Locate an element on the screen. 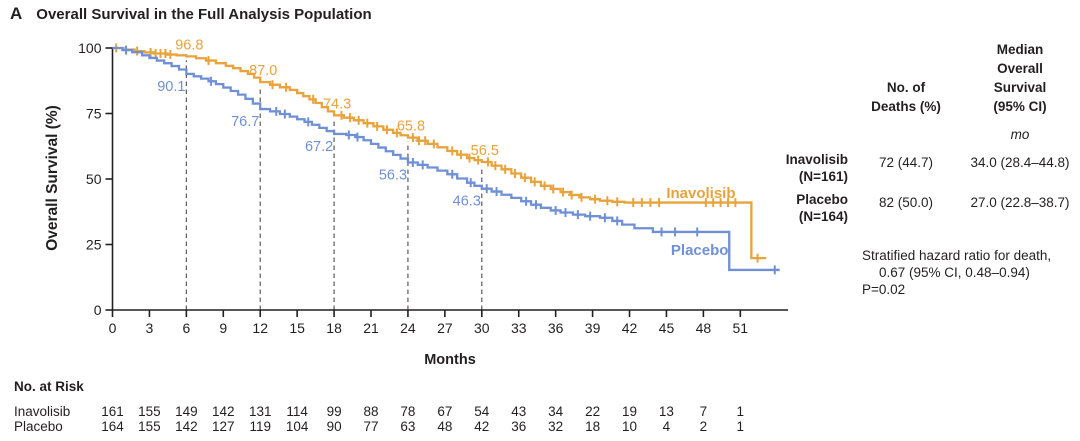  risk-value: 10 is located at coordinates (630, 426).